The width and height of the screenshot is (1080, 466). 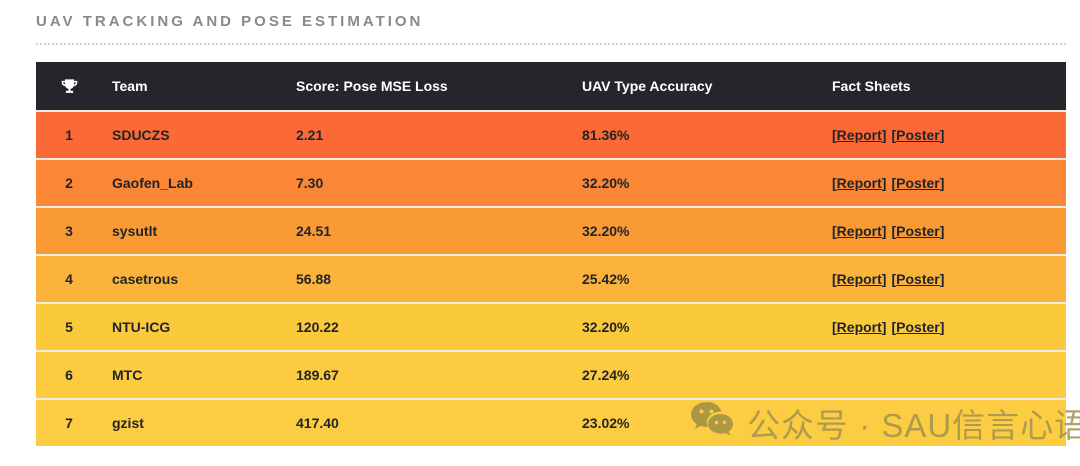 I want to click on table-row: 3 sysutlt 24.51 32.20% [Report] [Poster], so click(x=551, y=230).